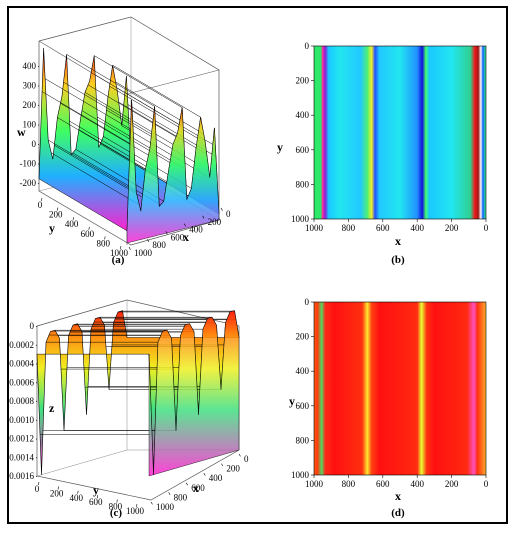 The width and height of the screenshot is (518, 533). Describe the element at coordinates (143, 253) in the screenshot. I see `panel-a-x-tick-label: 1000` at that location.